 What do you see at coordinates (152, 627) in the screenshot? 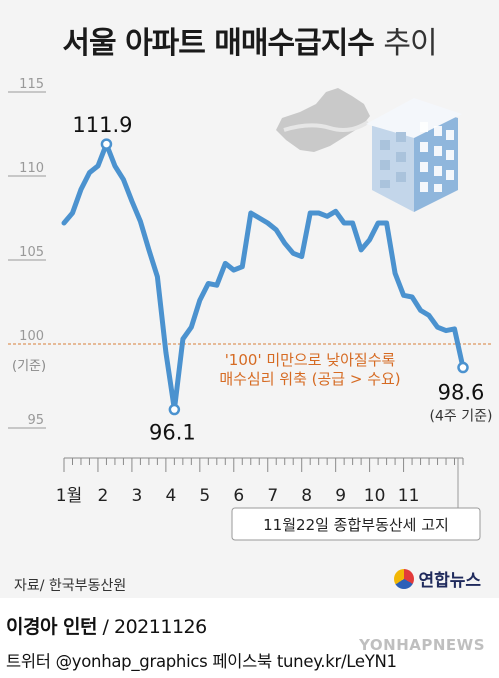
I see `author-date: / 20211126` at bounding box center [152, 627].